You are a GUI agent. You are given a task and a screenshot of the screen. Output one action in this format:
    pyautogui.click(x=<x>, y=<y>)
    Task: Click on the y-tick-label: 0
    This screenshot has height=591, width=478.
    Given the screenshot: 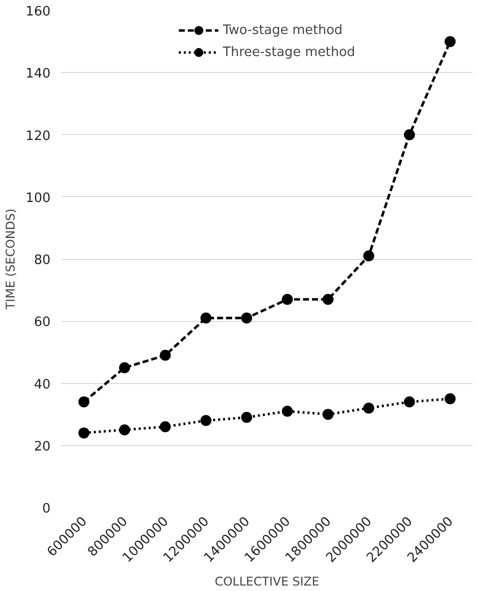 What is the action you would take?
    pyautogui.click(x=46, y=509)
    